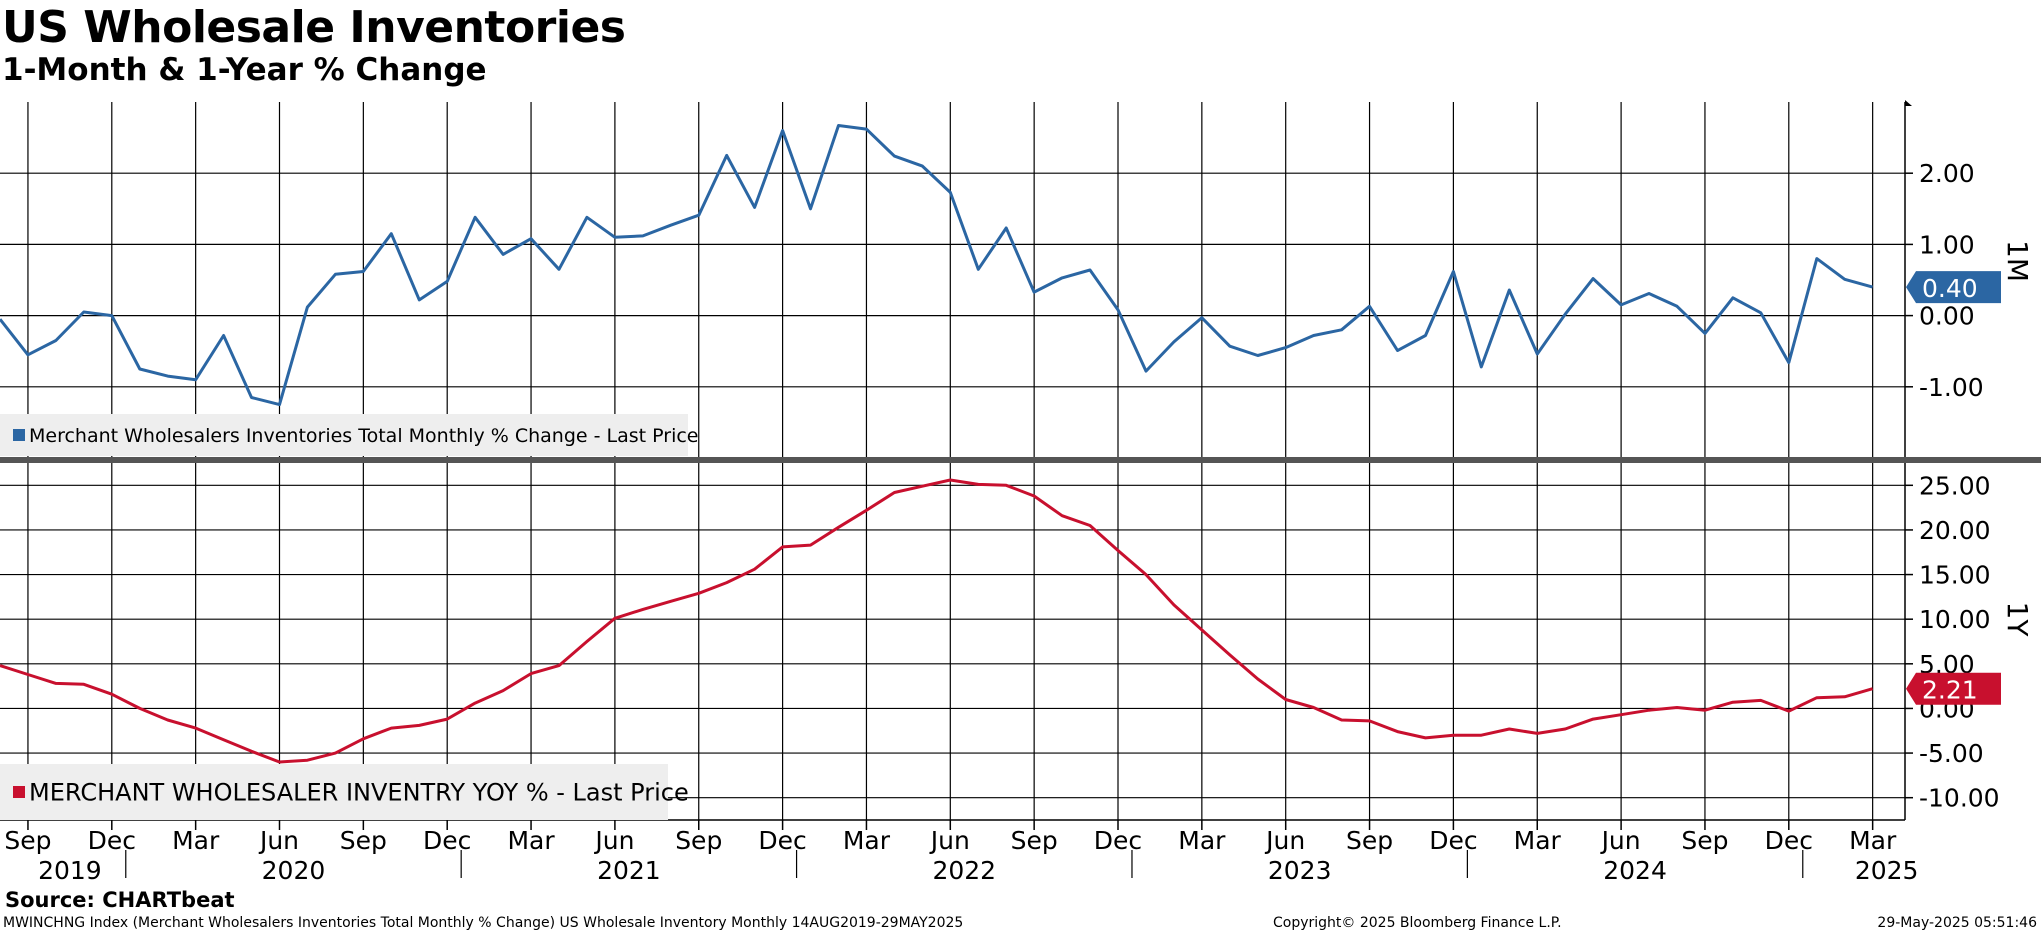 The height and width of the screenshot is (936, 2041). Describe the element at coordinates (1908, 103) in the screenshot. I see `axis-arrow` at that location.